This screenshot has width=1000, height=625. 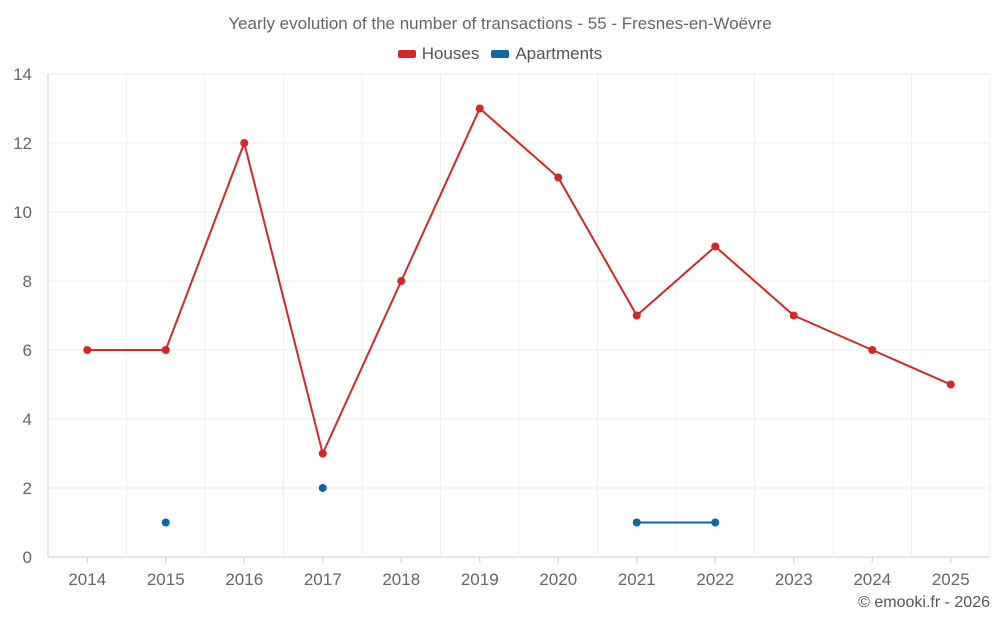 What do you see at coordinates (165, 522) in the screenshot?
I see `data-point-apartments-2015` at bounding box center [165, 522].